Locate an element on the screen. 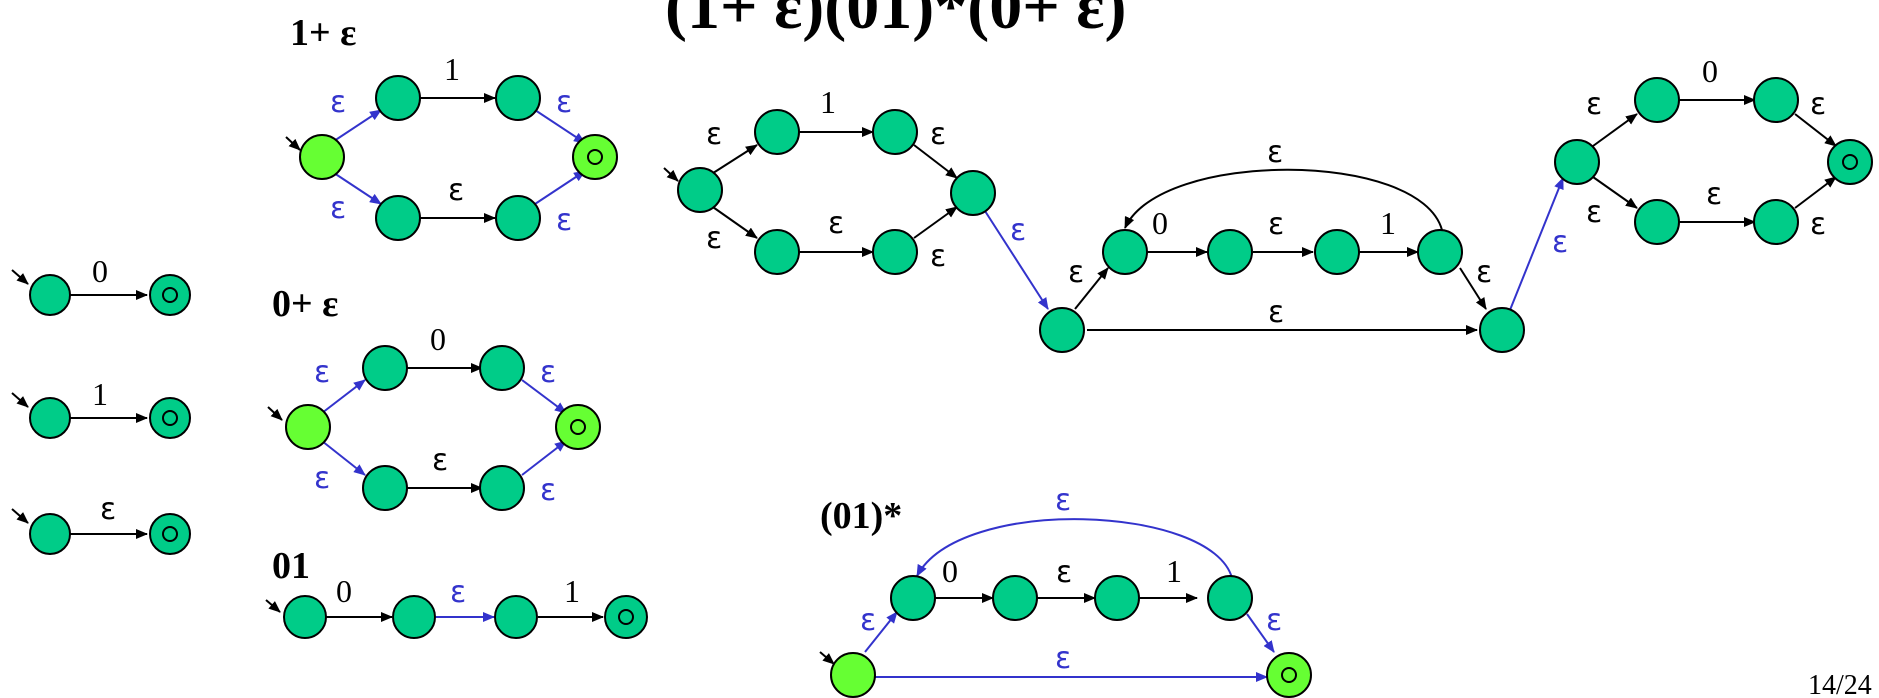 This screenshot has height=698, width=1879. nfa-base-epsilon: ε is located at coordinates (101, 523).